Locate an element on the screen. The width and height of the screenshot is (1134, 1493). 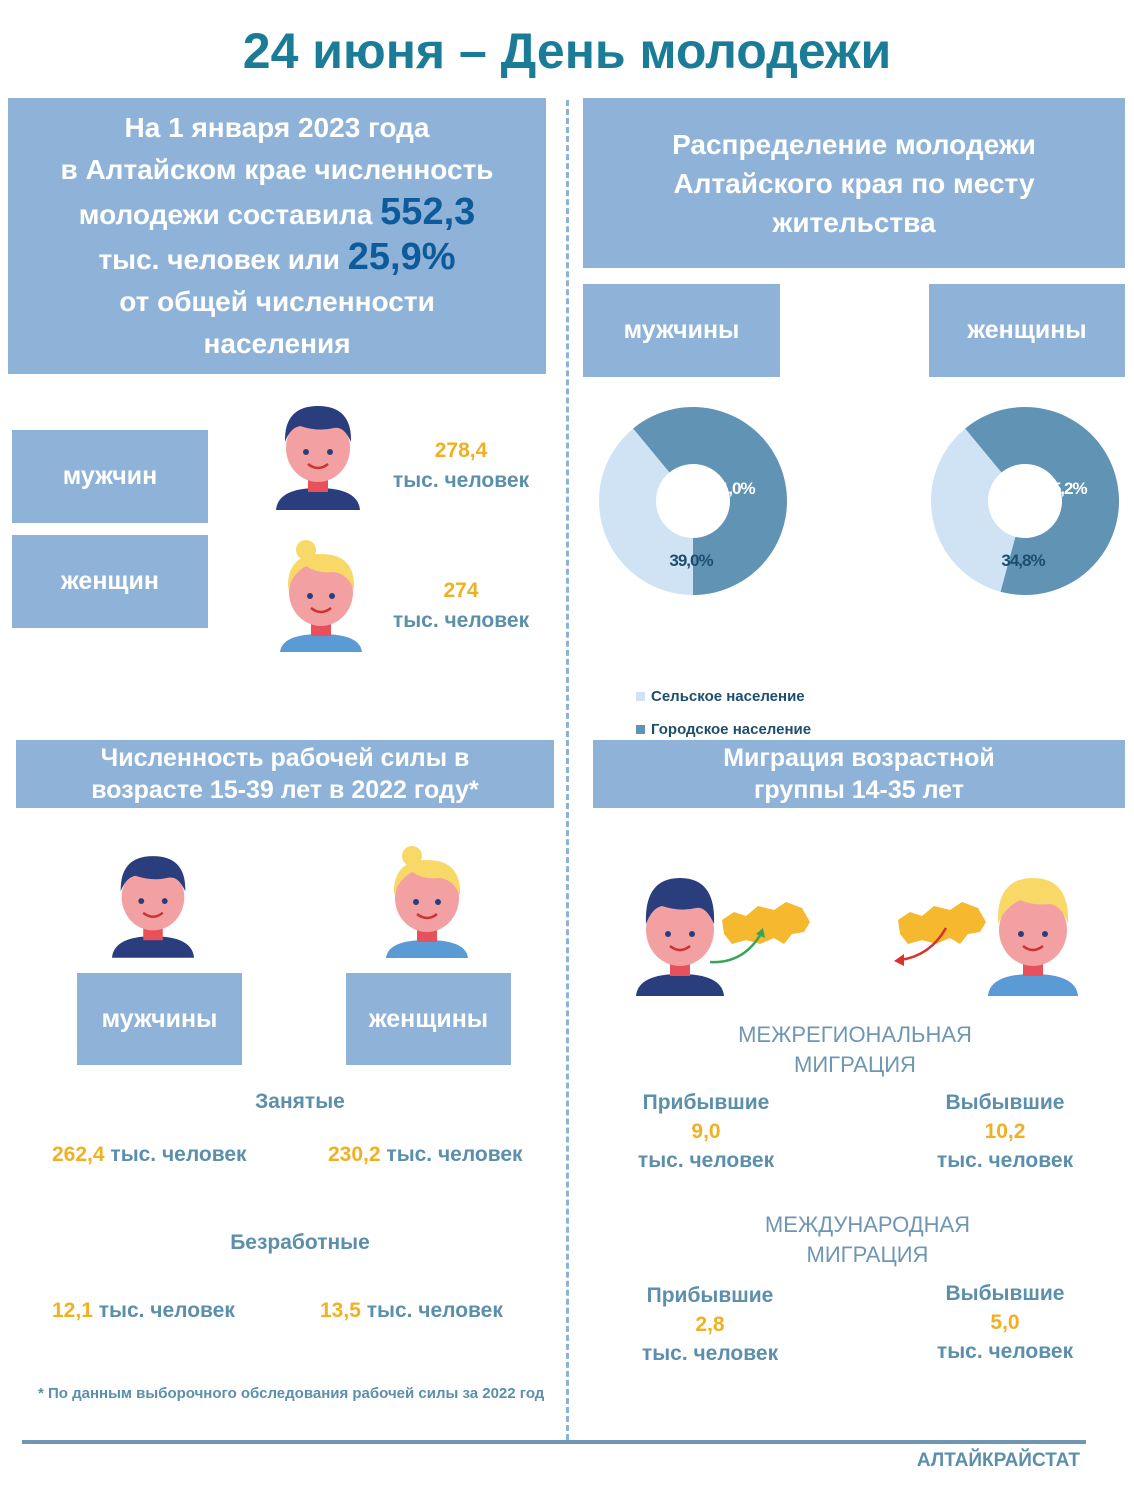
labor-female-avatar-icon is located at coordinates (427, 902).